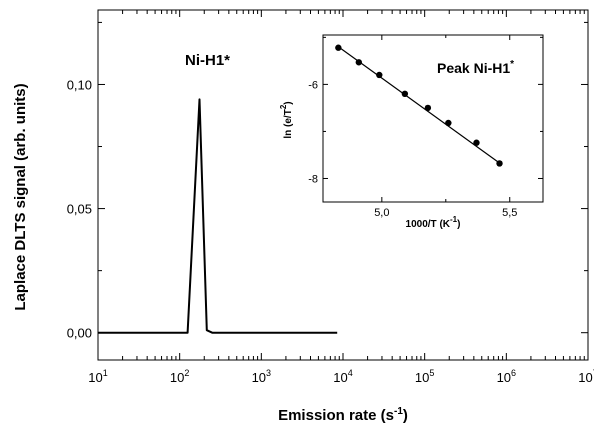 This screenshot has height=434, width=594. I want to click on inset-y-tick-label: -8, so click(313, 179).